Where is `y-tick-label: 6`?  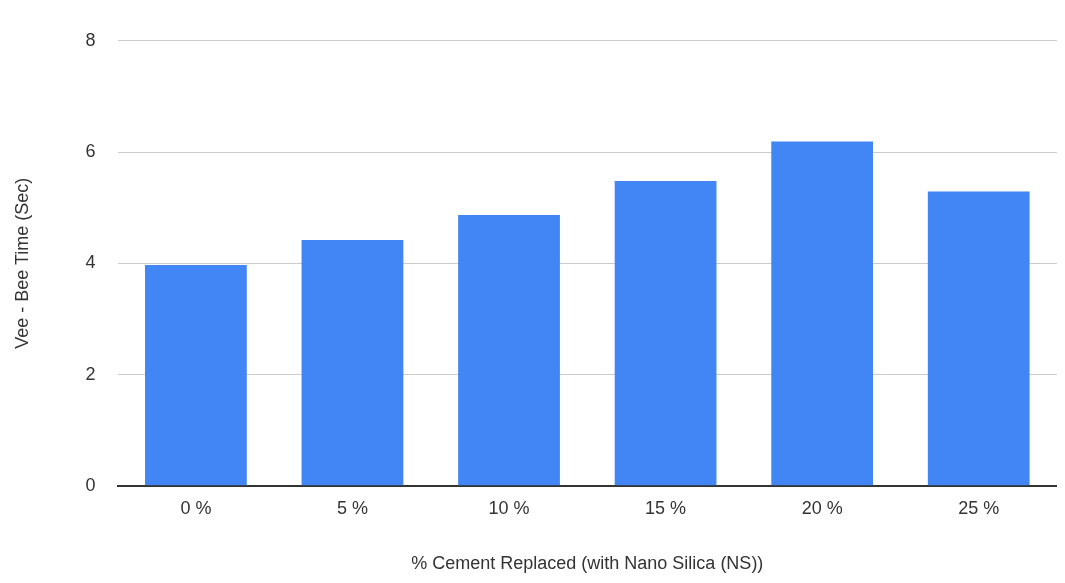
y-tick-label: 6 is located at coordinates (90, 151).